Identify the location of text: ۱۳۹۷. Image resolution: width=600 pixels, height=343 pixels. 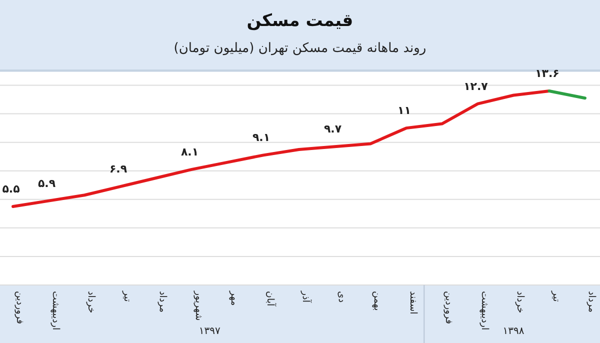
(209, 331).